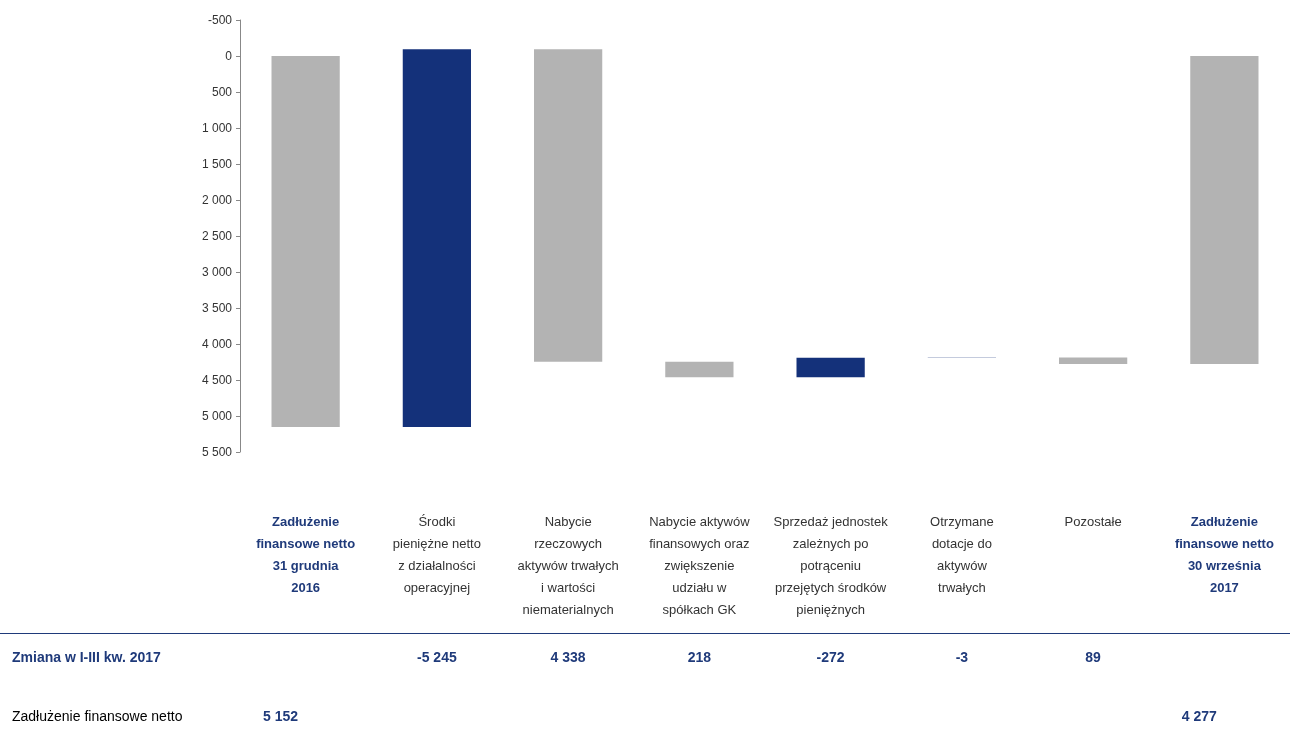 The height and width of the screenshot is (744, 1290). I want to click on y-tick-label: 5 500, so click(217, 452).